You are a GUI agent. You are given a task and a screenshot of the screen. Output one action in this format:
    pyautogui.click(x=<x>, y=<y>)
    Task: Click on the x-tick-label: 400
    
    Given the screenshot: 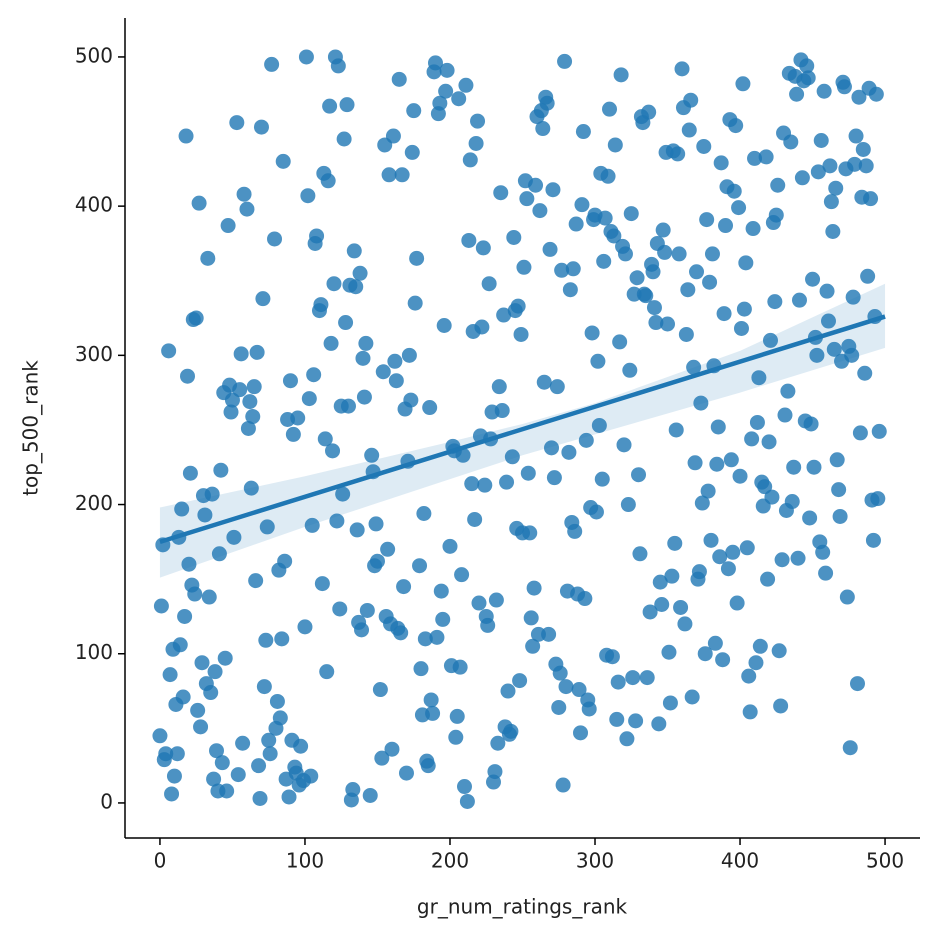 What is the action you would take?
    pyautogui.click(x=740, y=861)
    